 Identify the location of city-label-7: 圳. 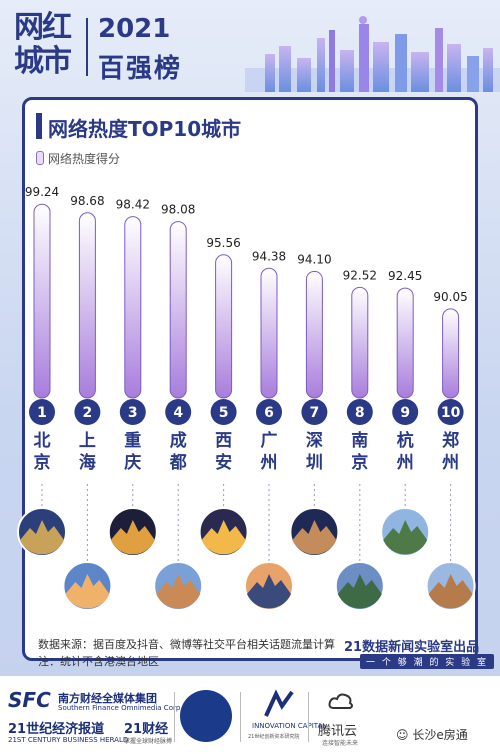
(314, 463).